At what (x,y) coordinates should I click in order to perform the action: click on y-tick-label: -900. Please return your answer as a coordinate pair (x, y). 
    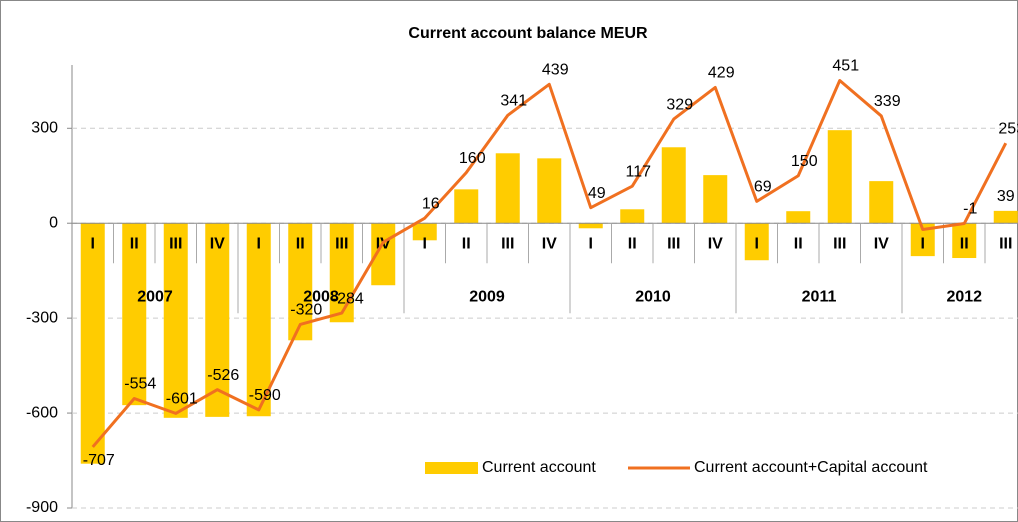
    Looking at the image, I should click on (42, 507).